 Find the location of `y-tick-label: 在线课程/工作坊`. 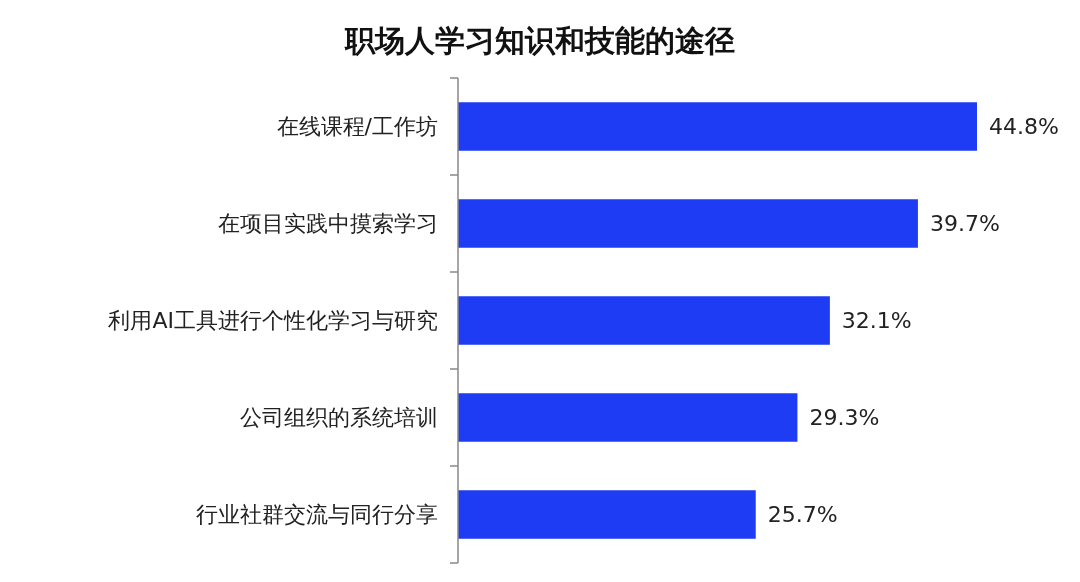

y-tick-label: 在线课程/工作坊 is located at coordinates (357, 126).